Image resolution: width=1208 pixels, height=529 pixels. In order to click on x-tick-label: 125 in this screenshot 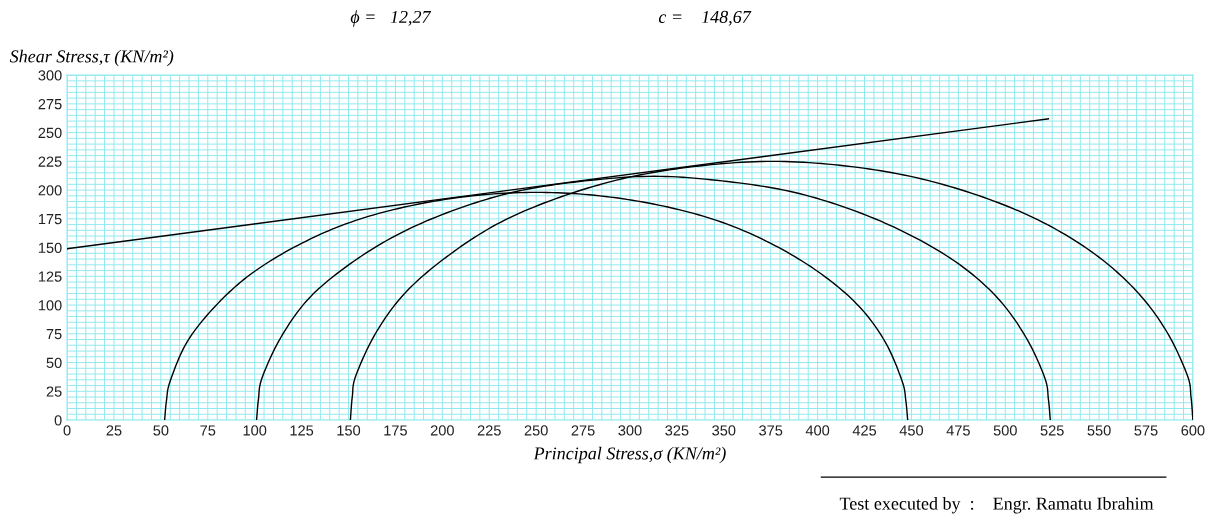, I will do `click(302, 430)`.